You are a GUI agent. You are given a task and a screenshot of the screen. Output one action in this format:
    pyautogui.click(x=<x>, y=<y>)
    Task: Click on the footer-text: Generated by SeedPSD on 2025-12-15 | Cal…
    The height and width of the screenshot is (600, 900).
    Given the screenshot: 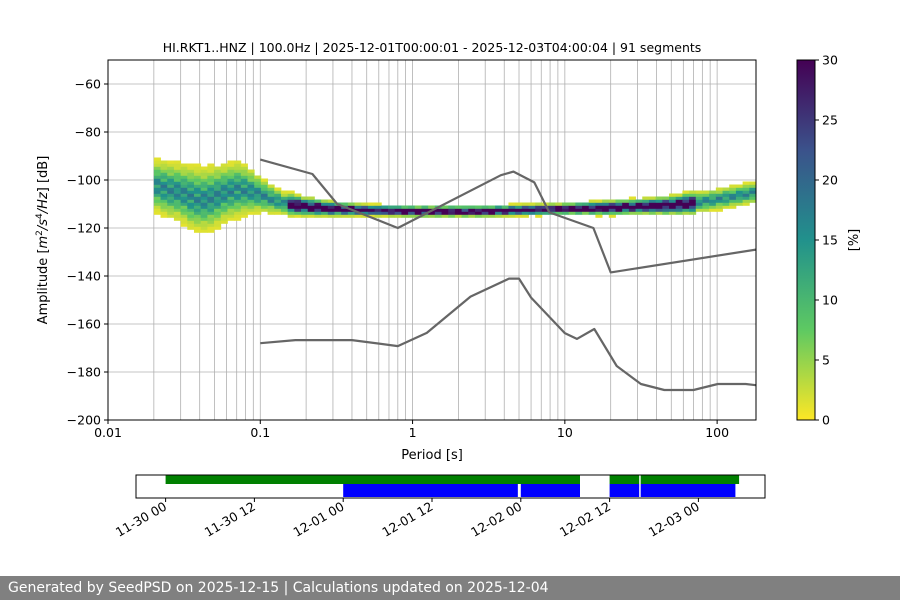 What is the action you would take?
    pyautogui.click(x=278, y=588)
    